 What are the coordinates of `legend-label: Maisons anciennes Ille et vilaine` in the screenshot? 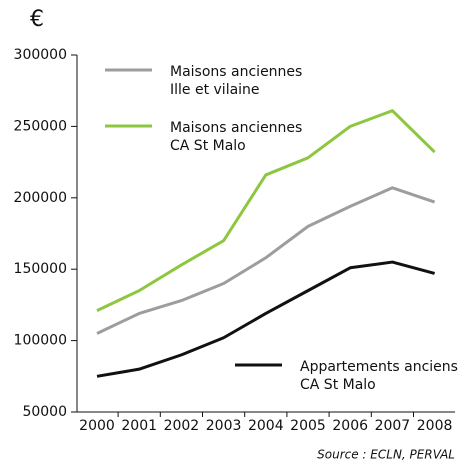 It's located at (236, 81).